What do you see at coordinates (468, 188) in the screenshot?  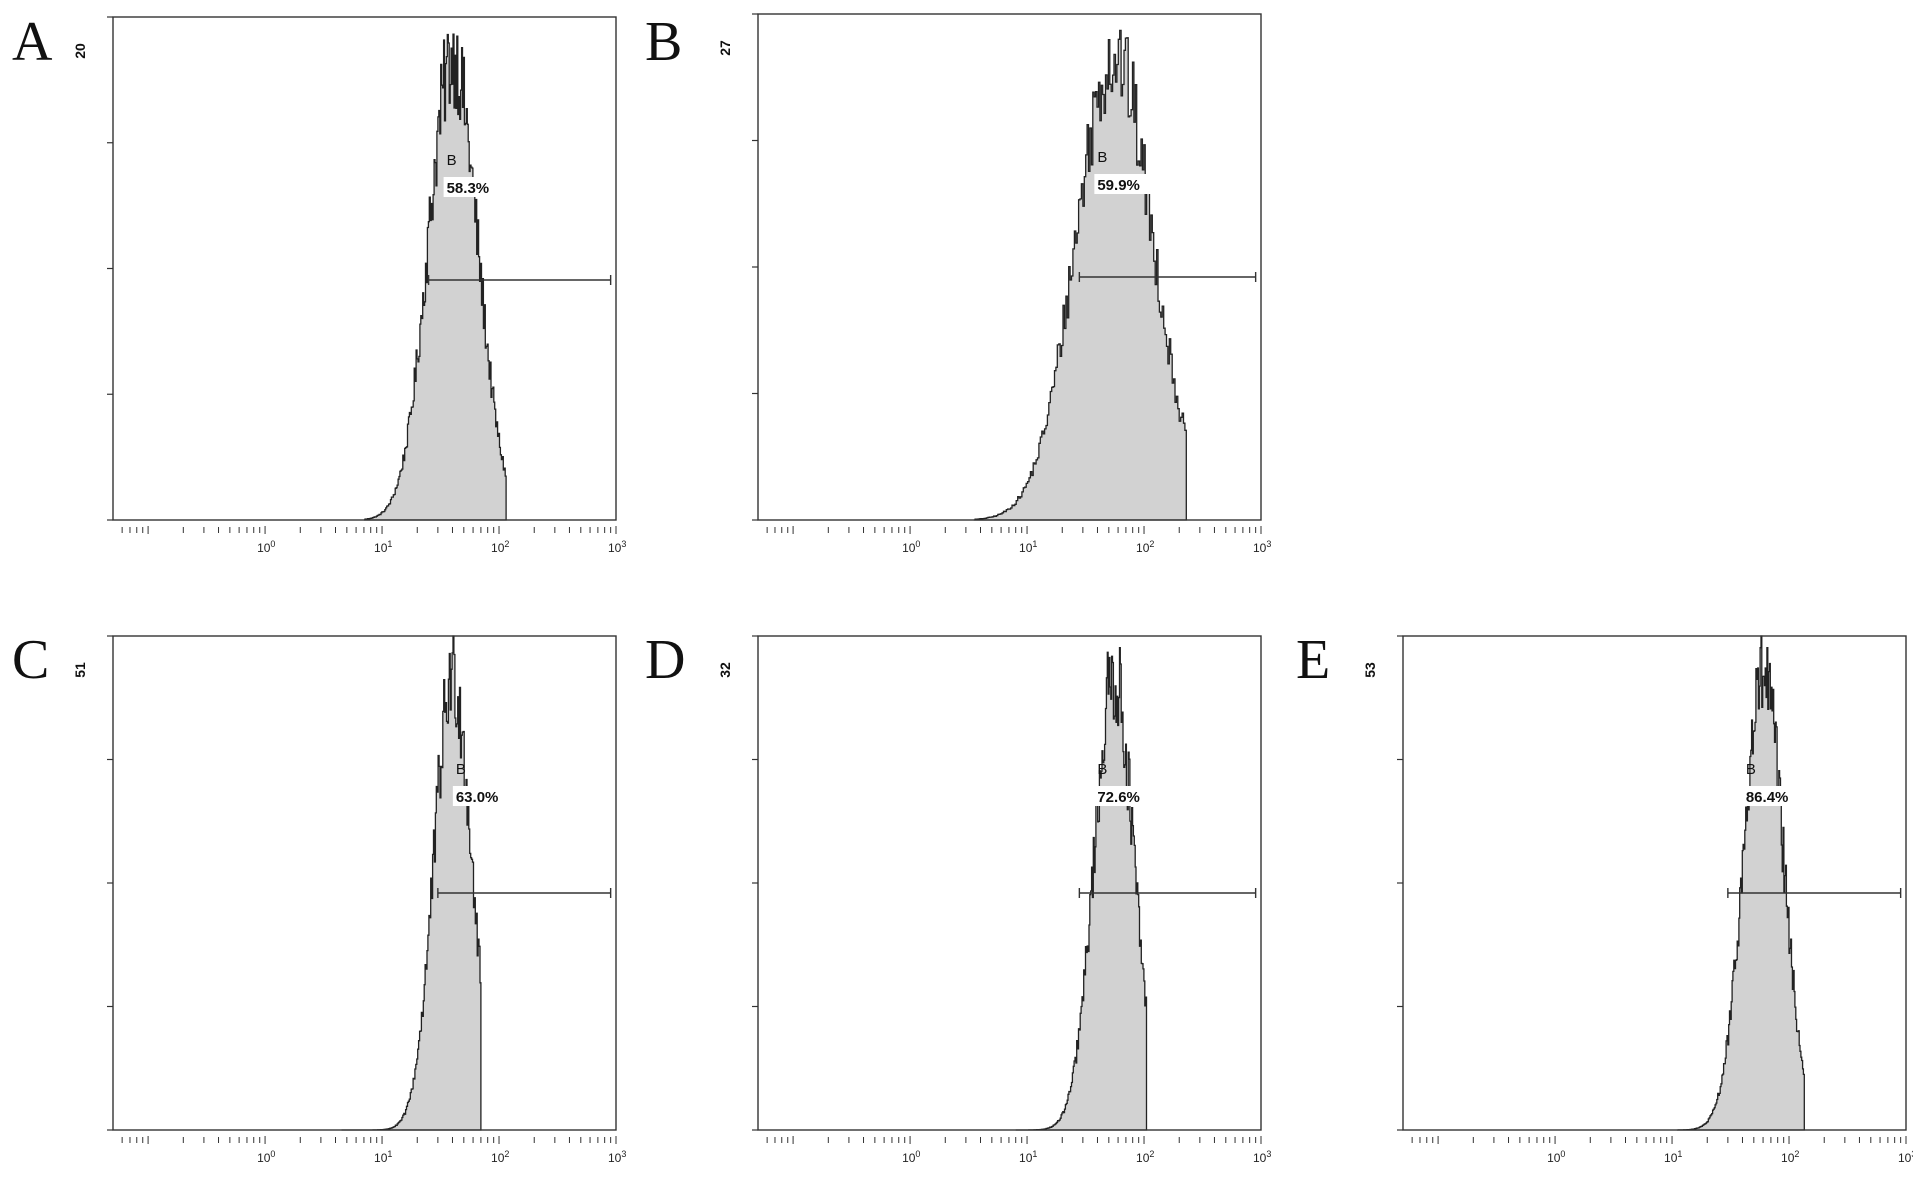 I see `gate-percent: 58.3%` at bounding box center [468, 188].